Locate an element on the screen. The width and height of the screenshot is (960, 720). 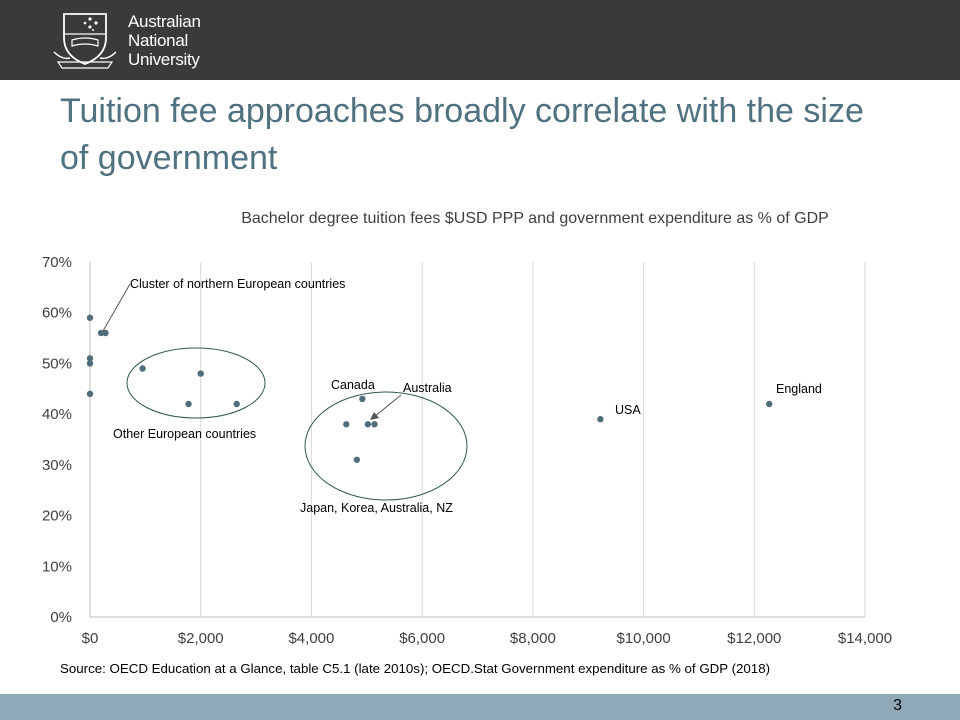
x-tick-label: $10,000 is located at coordinates (643, 638).